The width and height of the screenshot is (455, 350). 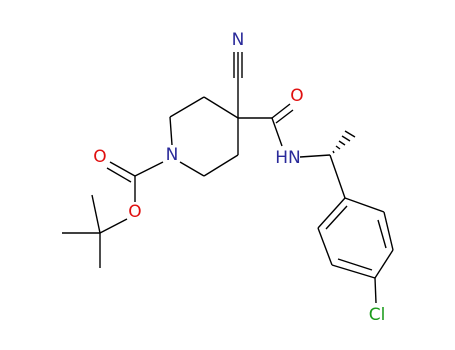 I want to click on atom-label: Cl, so click(x=377, y=315).